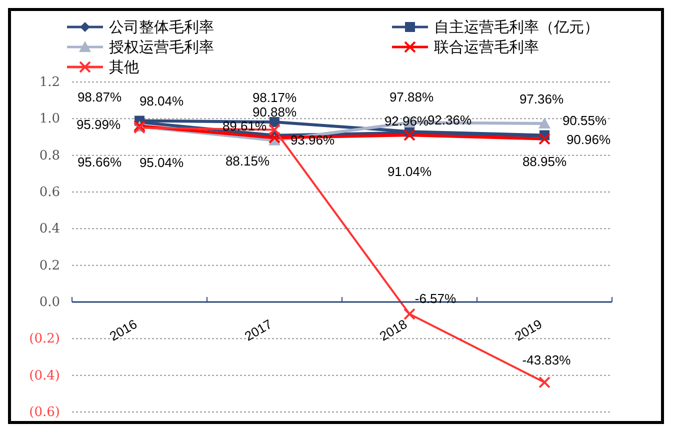 This screenshot has width=683, height=438. Describe the element at coordinates (258, 330) in the screenshot. I see `x-tick-label: 2017` at that location.